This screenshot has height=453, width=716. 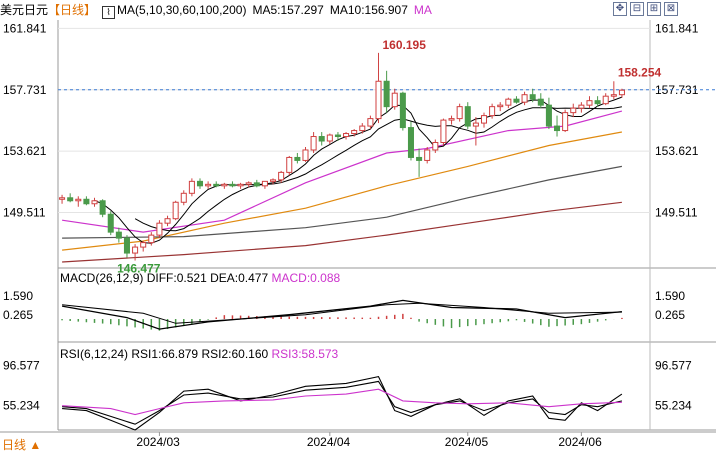 What do you see at coordinates (671, 9) in the screenshot?
I see `close-panel-icon: ⊠` at bounding box center [671, 9].